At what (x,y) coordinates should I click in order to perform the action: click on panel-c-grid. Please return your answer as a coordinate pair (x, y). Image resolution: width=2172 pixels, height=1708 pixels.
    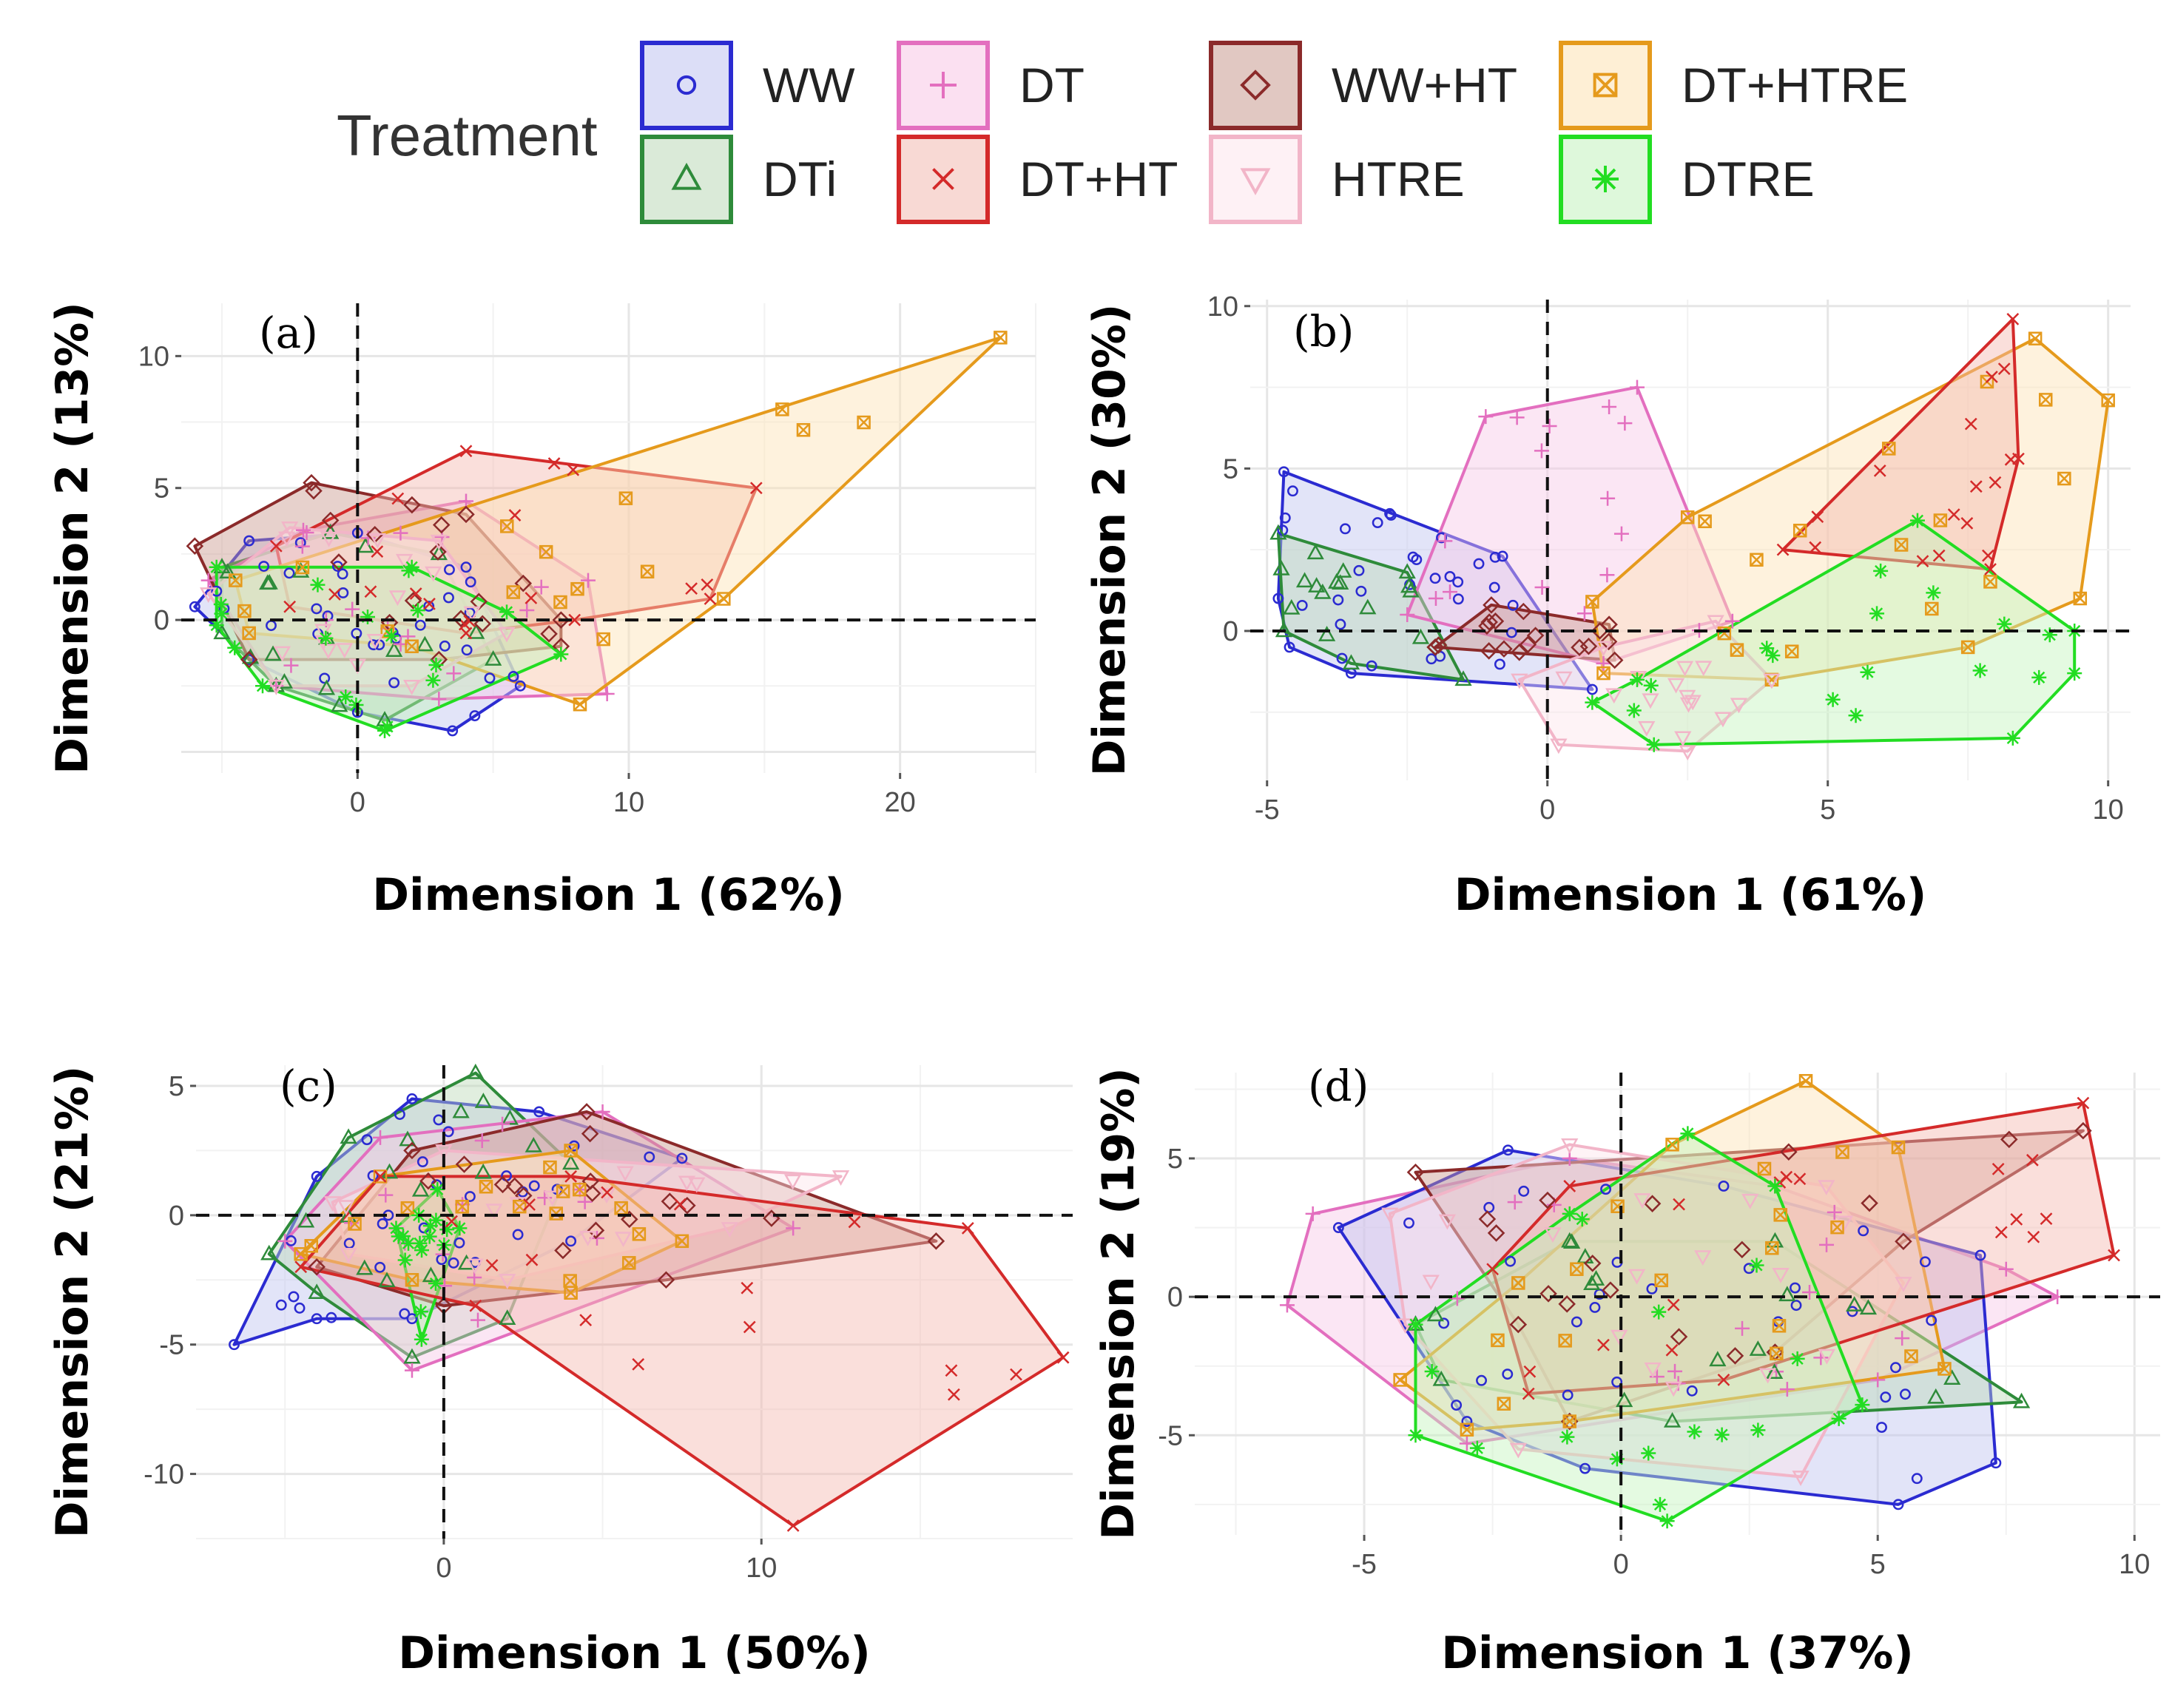
    Looking at the image, I should click on (634, 1302).